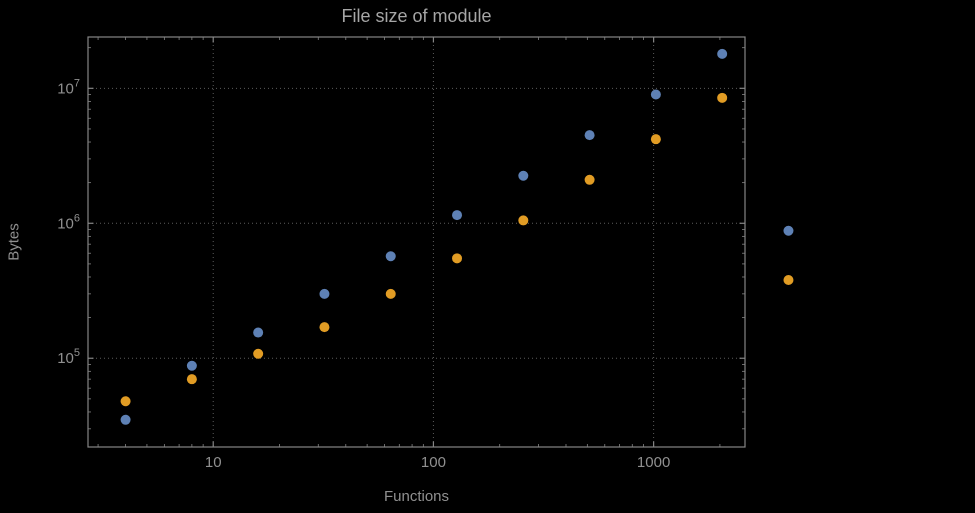  What do you see at coordinates (653, 462) in the screenshot?
I see `x-tick-label: 1000` at bounding box center [653, 462].